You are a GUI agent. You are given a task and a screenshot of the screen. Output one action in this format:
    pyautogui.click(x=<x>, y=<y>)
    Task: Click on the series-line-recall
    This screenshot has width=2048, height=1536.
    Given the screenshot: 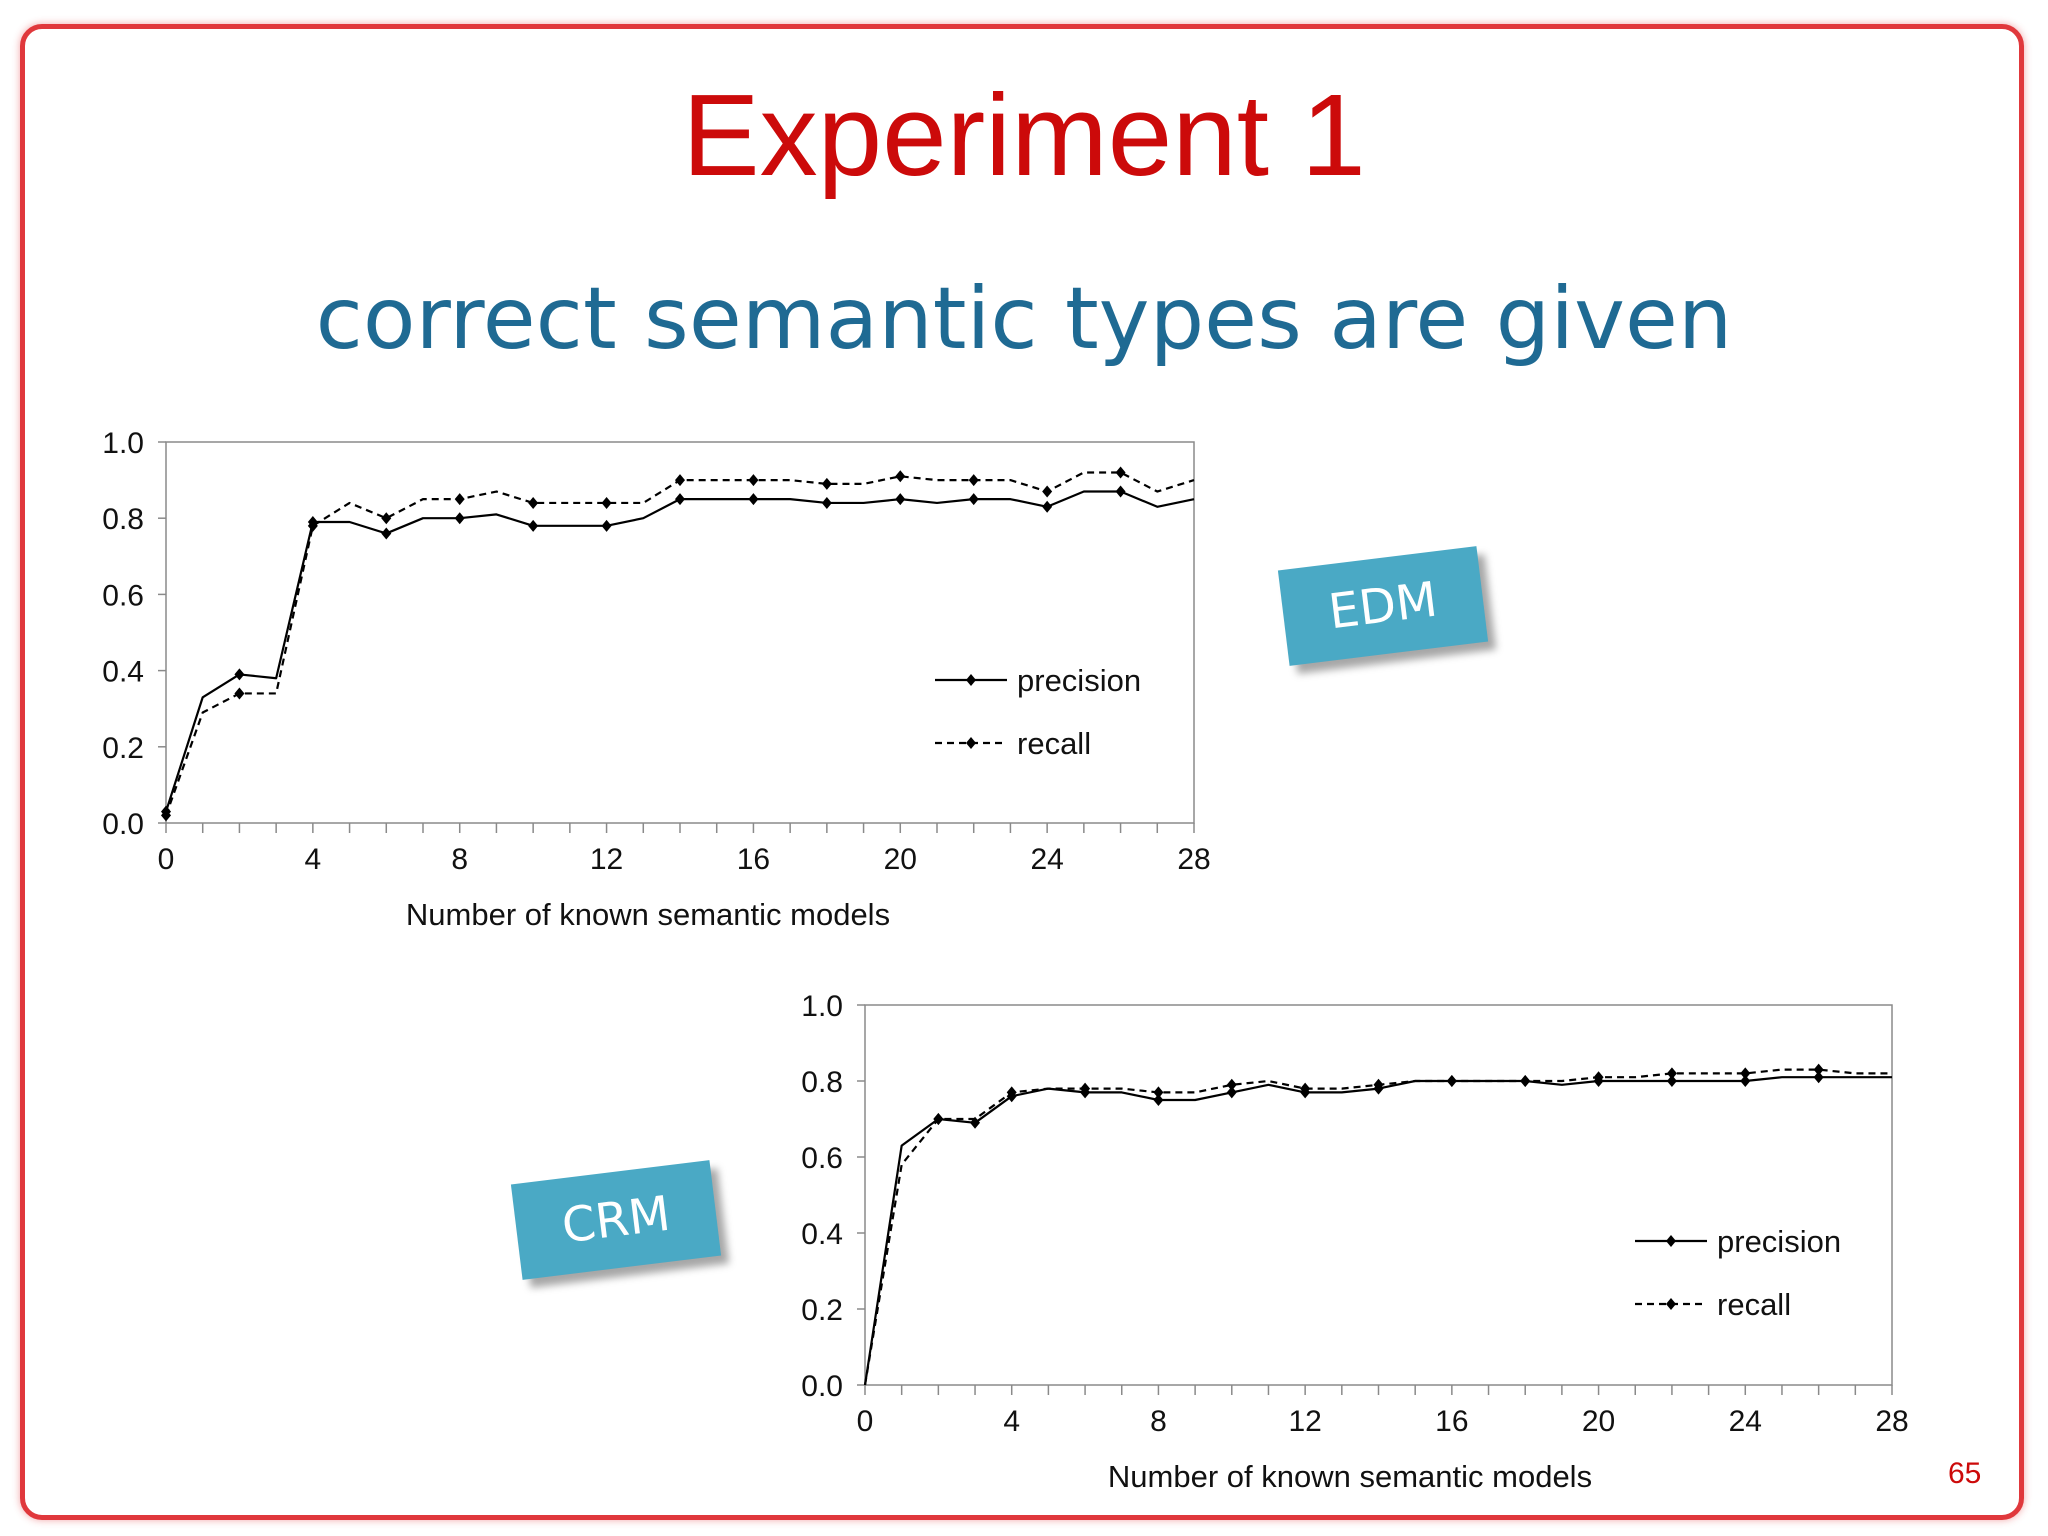 What is the action you would take?
    pyautogui.click(x=679, y=643)
    